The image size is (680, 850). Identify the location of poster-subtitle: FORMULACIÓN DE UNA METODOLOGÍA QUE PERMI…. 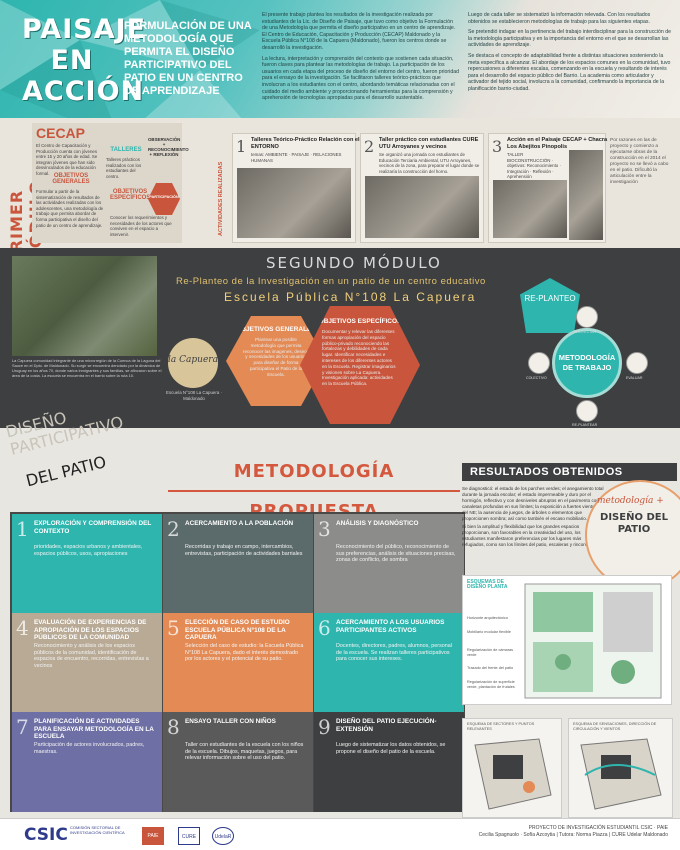
(188, 58).